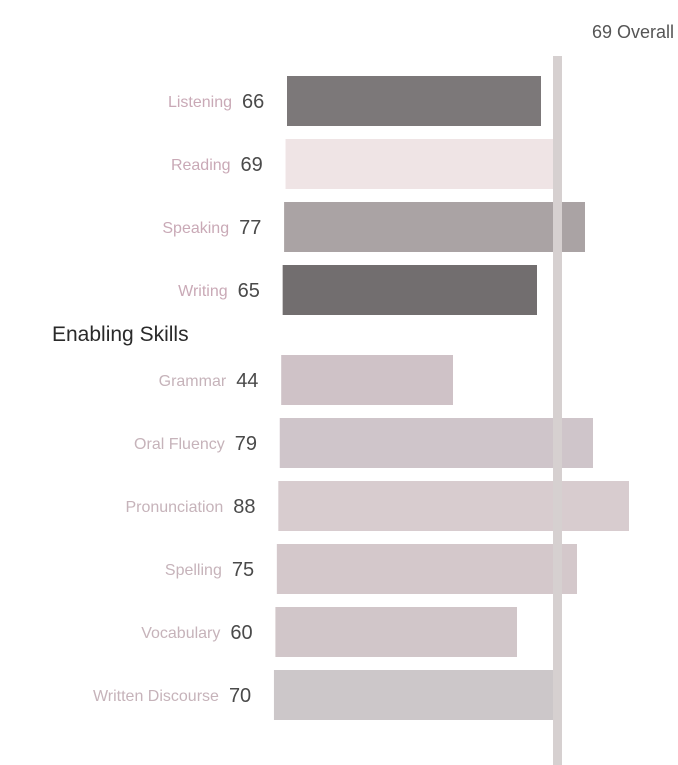  I want to click on category-label: Speaking, so click(195, 228).